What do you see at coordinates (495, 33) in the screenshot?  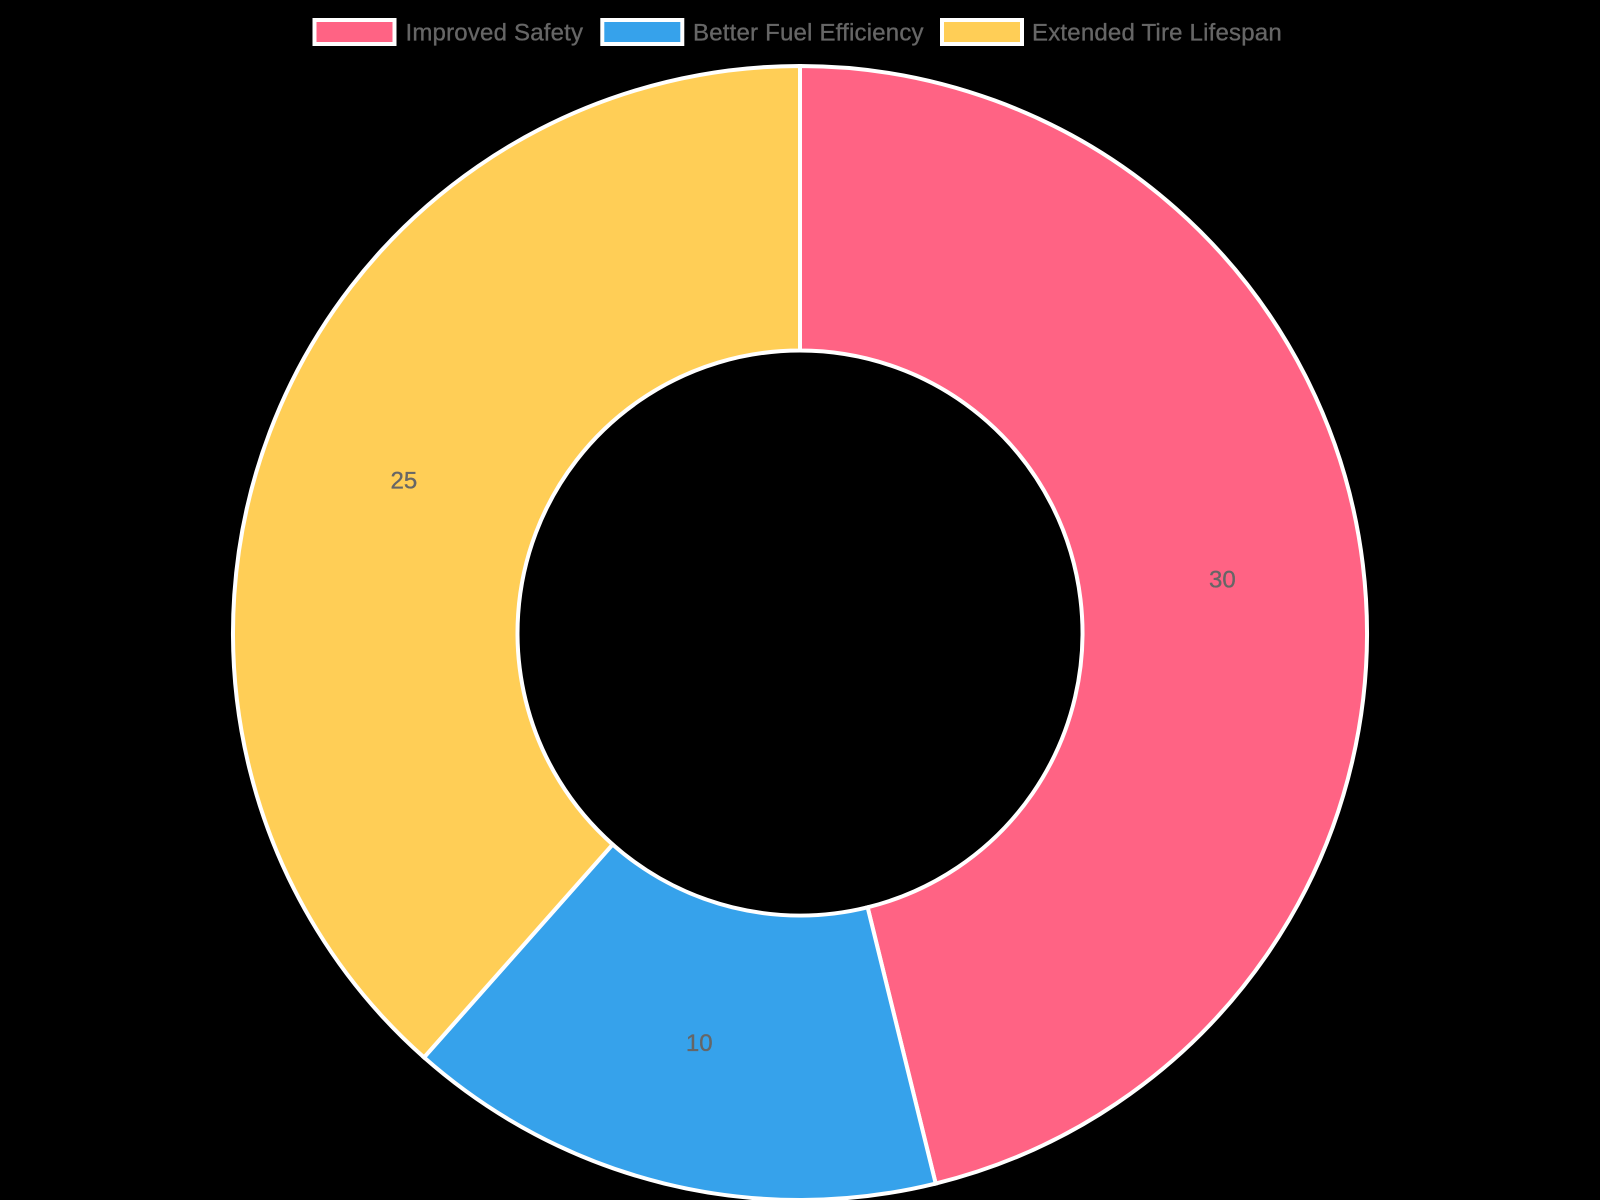 I see `svg-text: Improved Safety` at bounding box center [495, 33].